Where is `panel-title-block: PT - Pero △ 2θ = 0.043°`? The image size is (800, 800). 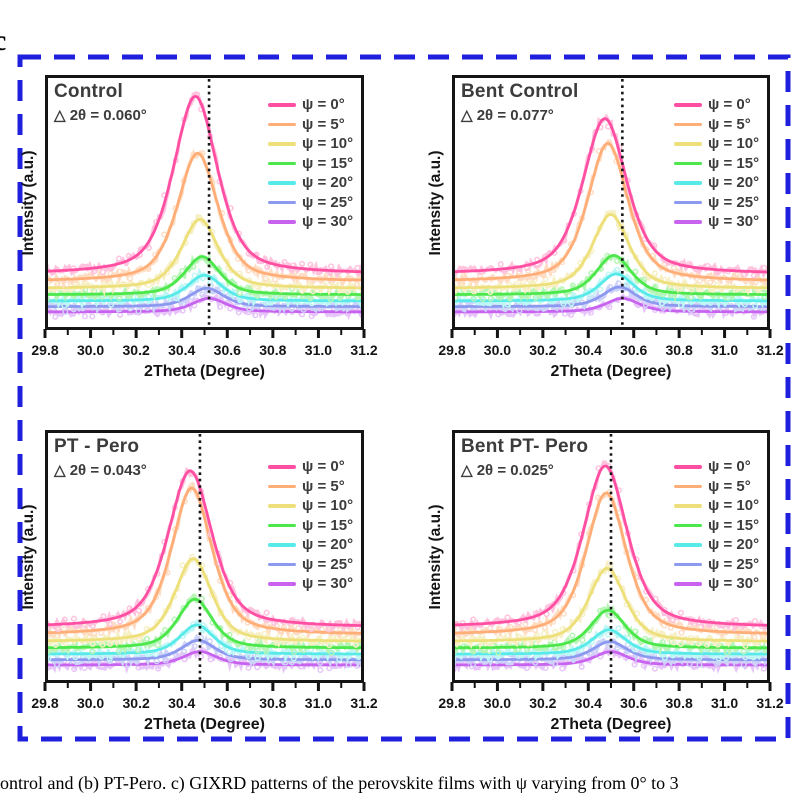 panel-title-block: PT - Pero △ 2θ = 0.043° is located at coordinates (100, 457).